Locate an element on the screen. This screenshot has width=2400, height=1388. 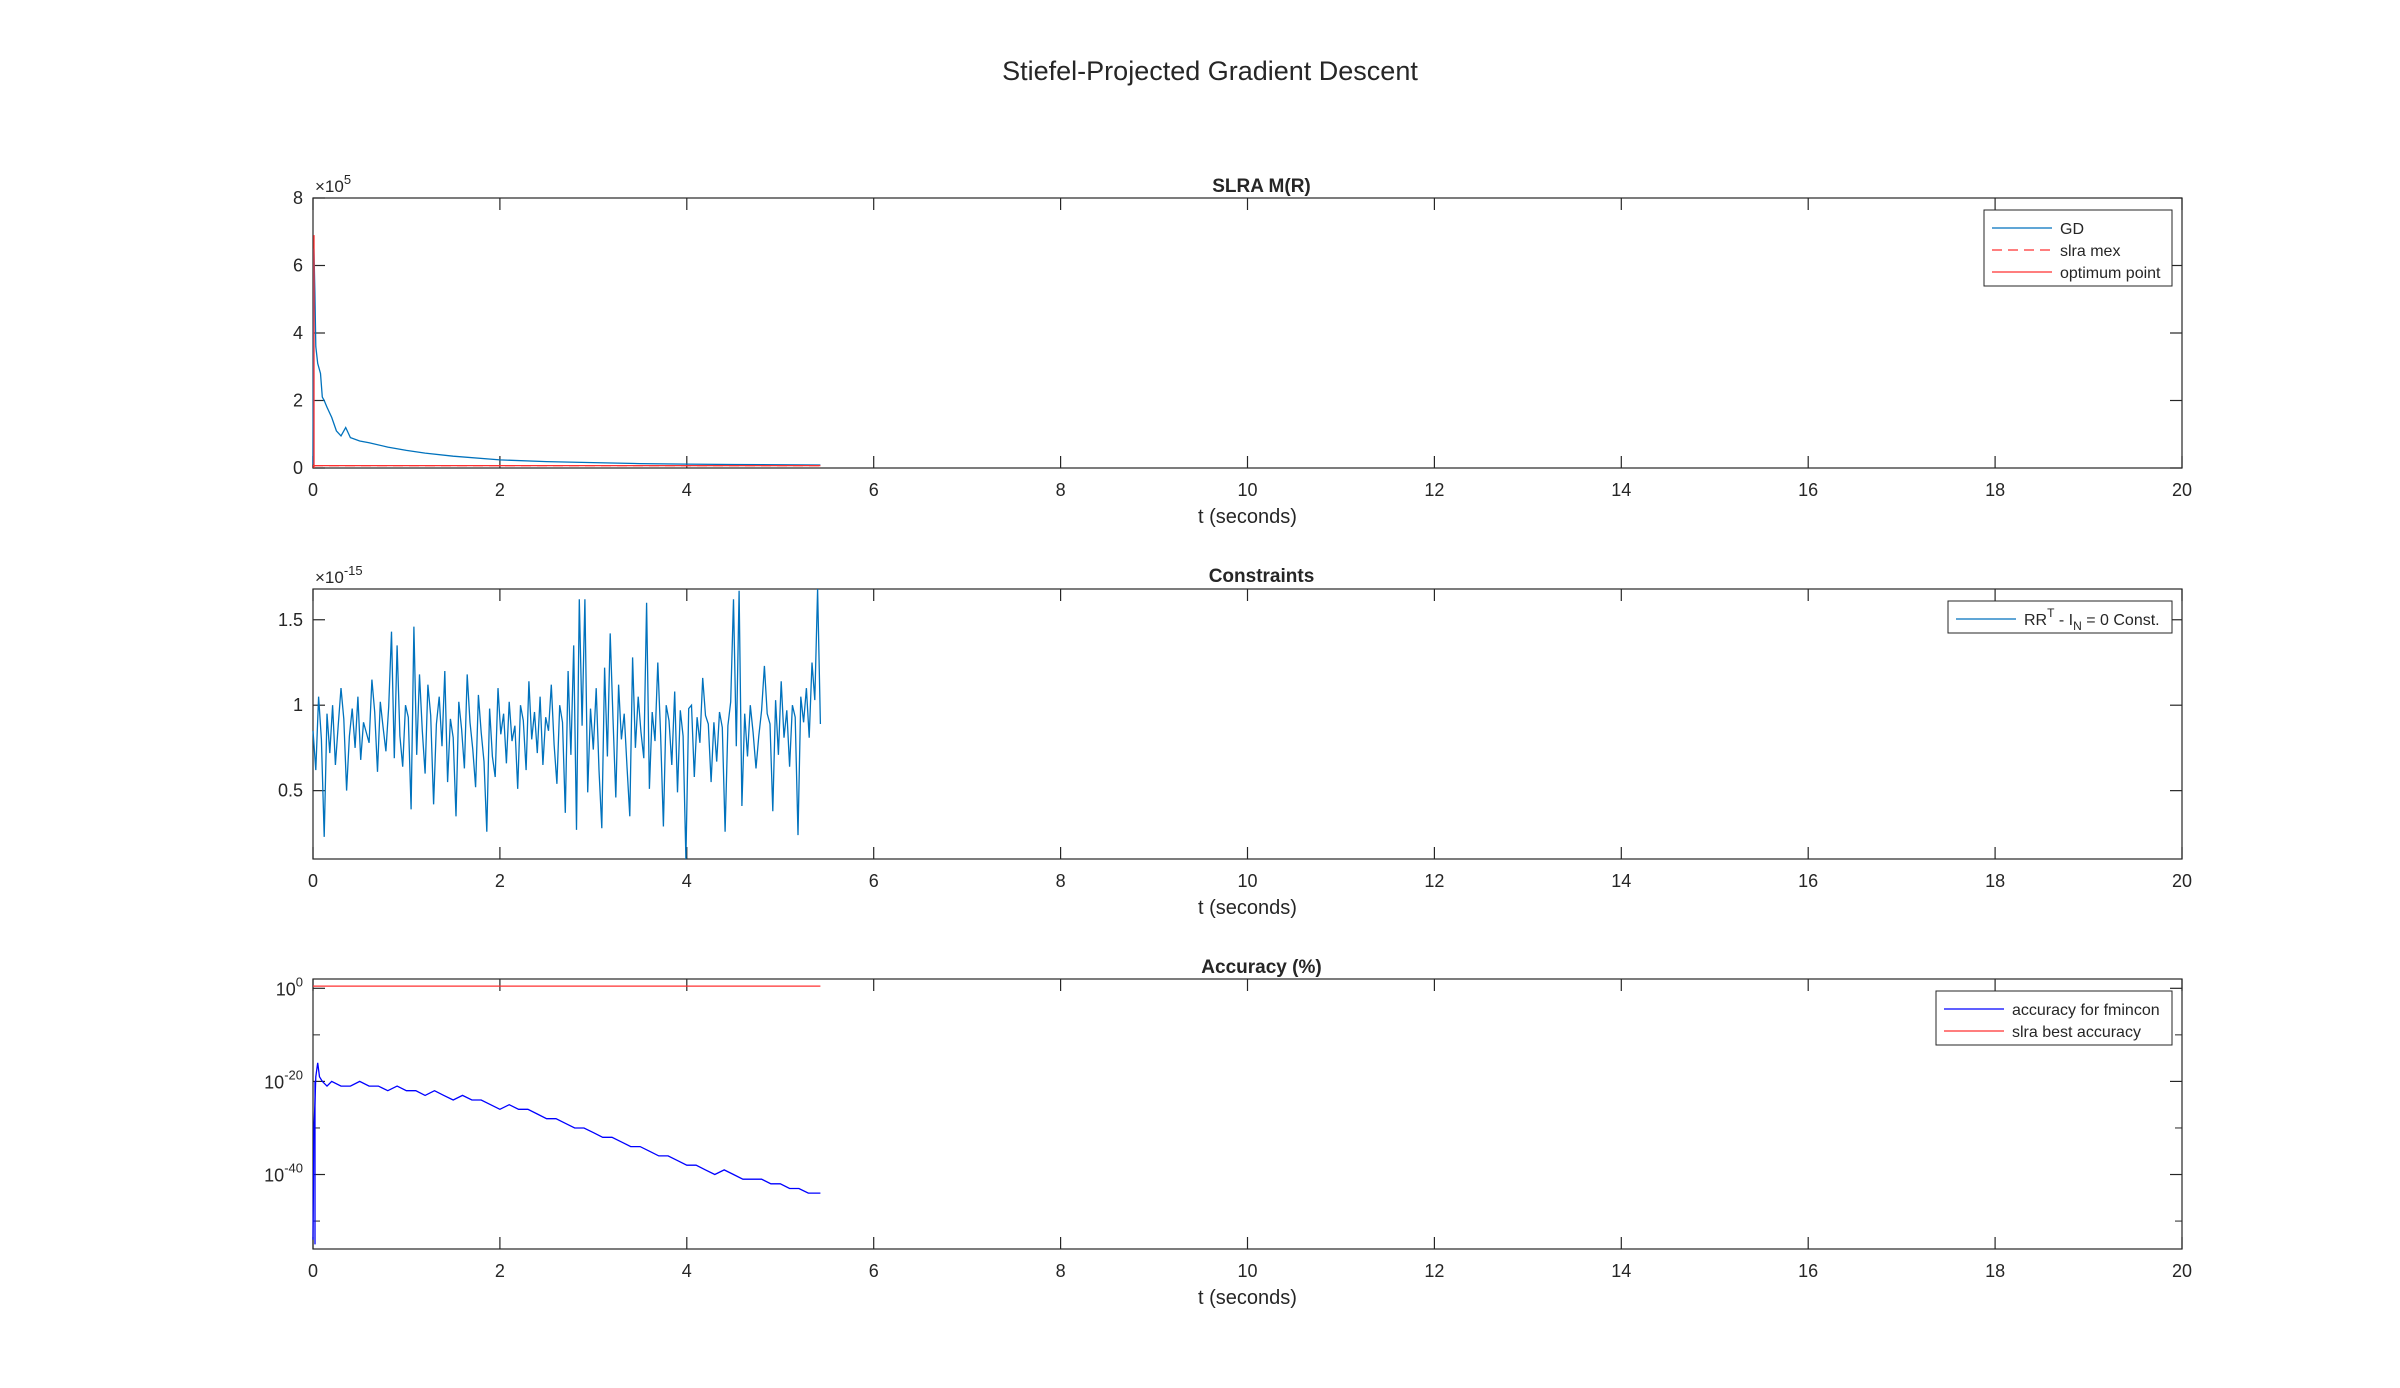
axis-exponent: ×10⁵ is located at coordinates (333, 184).